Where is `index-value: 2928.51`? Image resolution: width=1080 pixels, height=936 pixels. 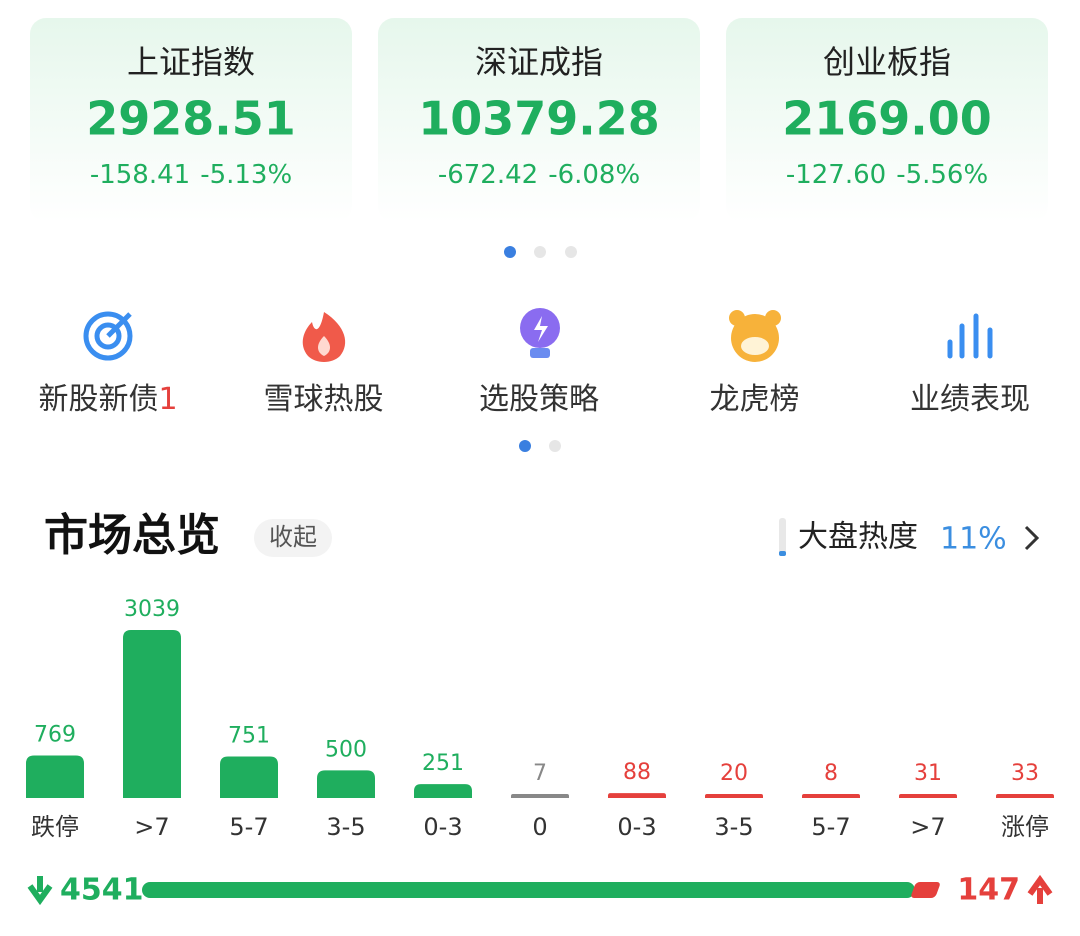 index-value: 2928.51 is located at coordinates (191, 119).